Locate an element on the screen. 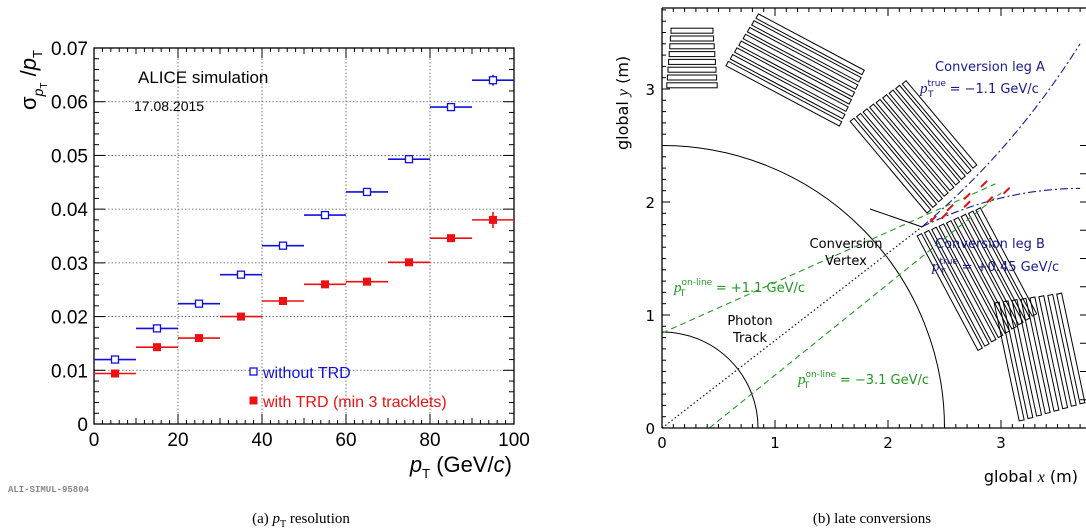  figure-tag: ALI-SIMUL-95804 is located at coordinates (49, 490).